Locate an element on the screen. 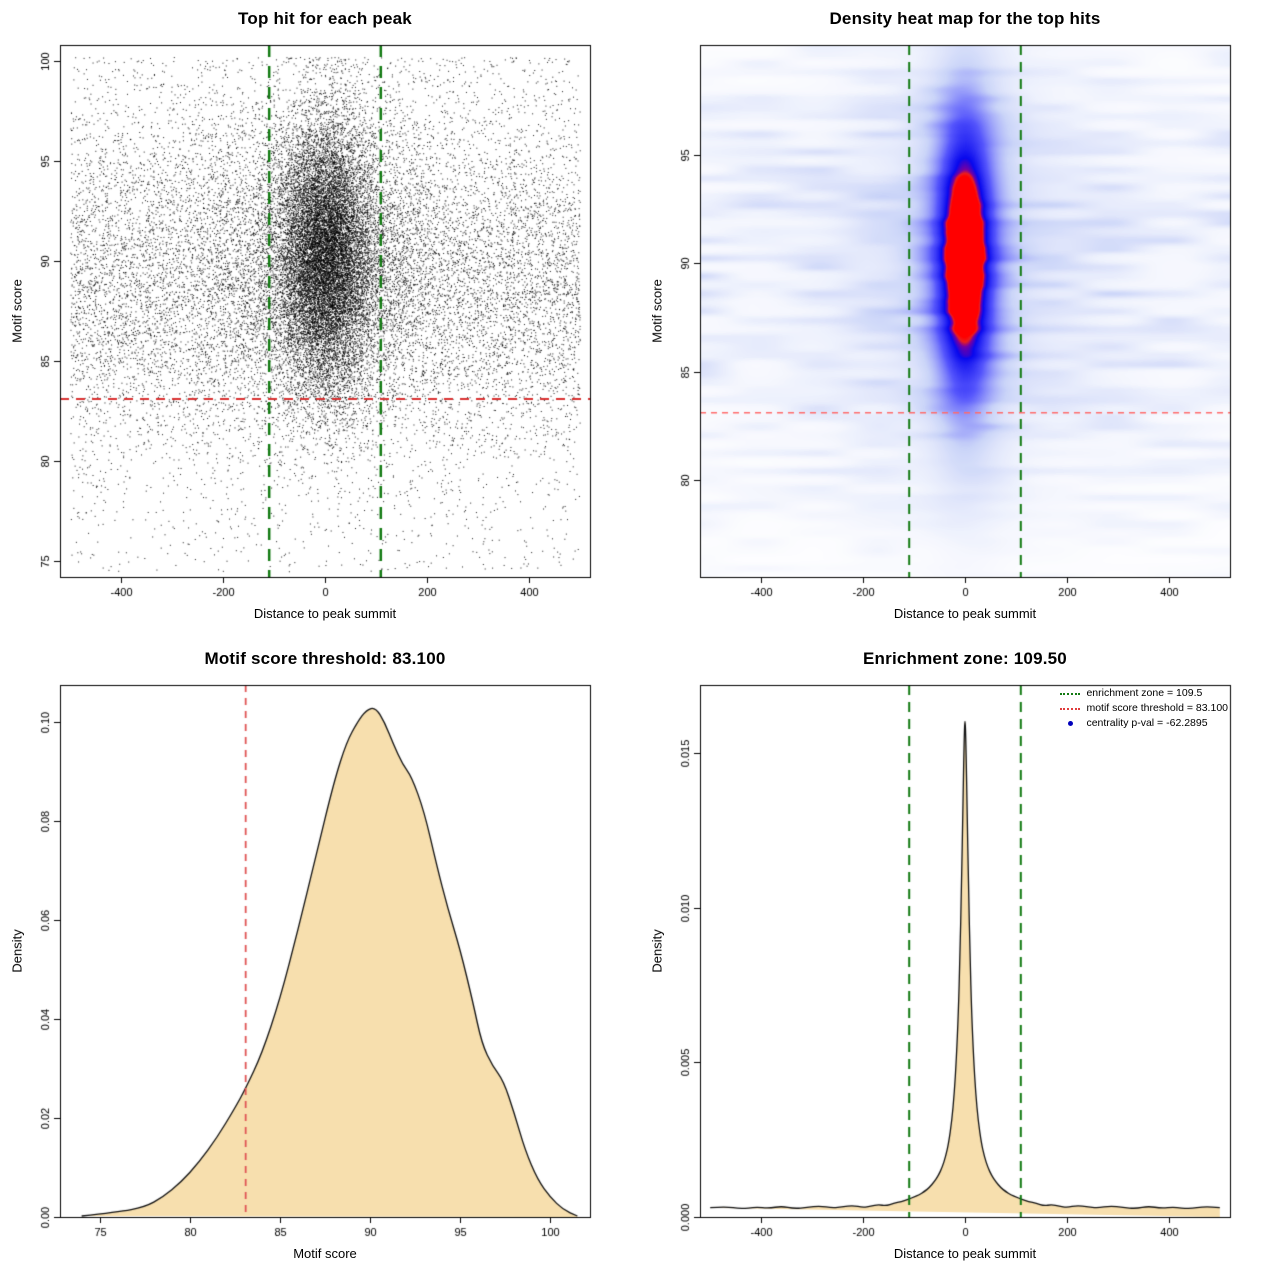 This screenshot has width=1280, height=1280. legend-item: centrality p-val = -62.2895 is located at coordinates (1144, 723).